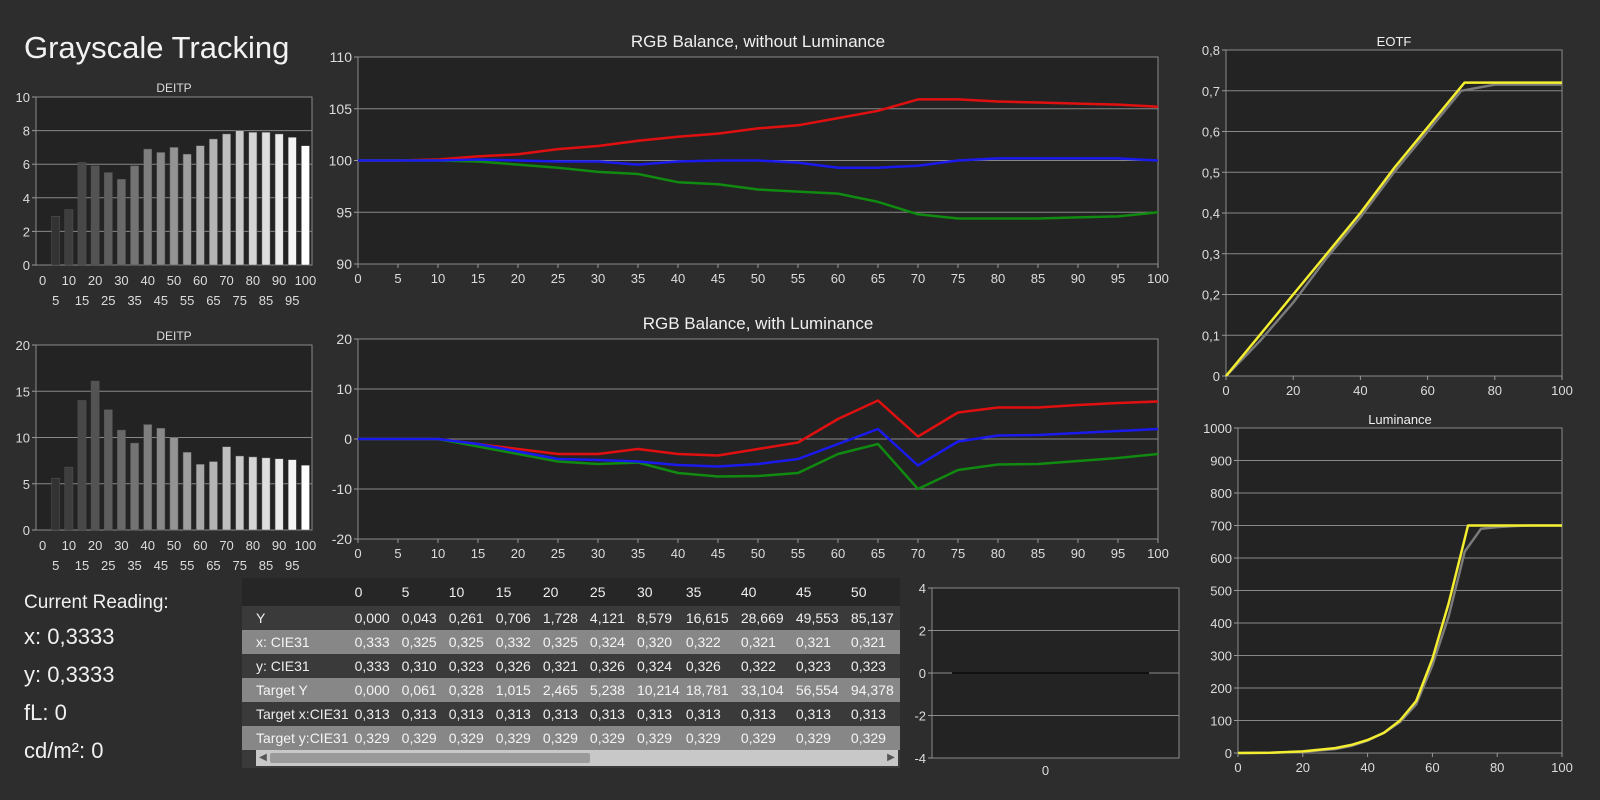 The height and width of the screenshot is (800, 1600). Describe the element at coordinates (344, 339) in the screenshot. I see `y-tick-label: 20` at that location.